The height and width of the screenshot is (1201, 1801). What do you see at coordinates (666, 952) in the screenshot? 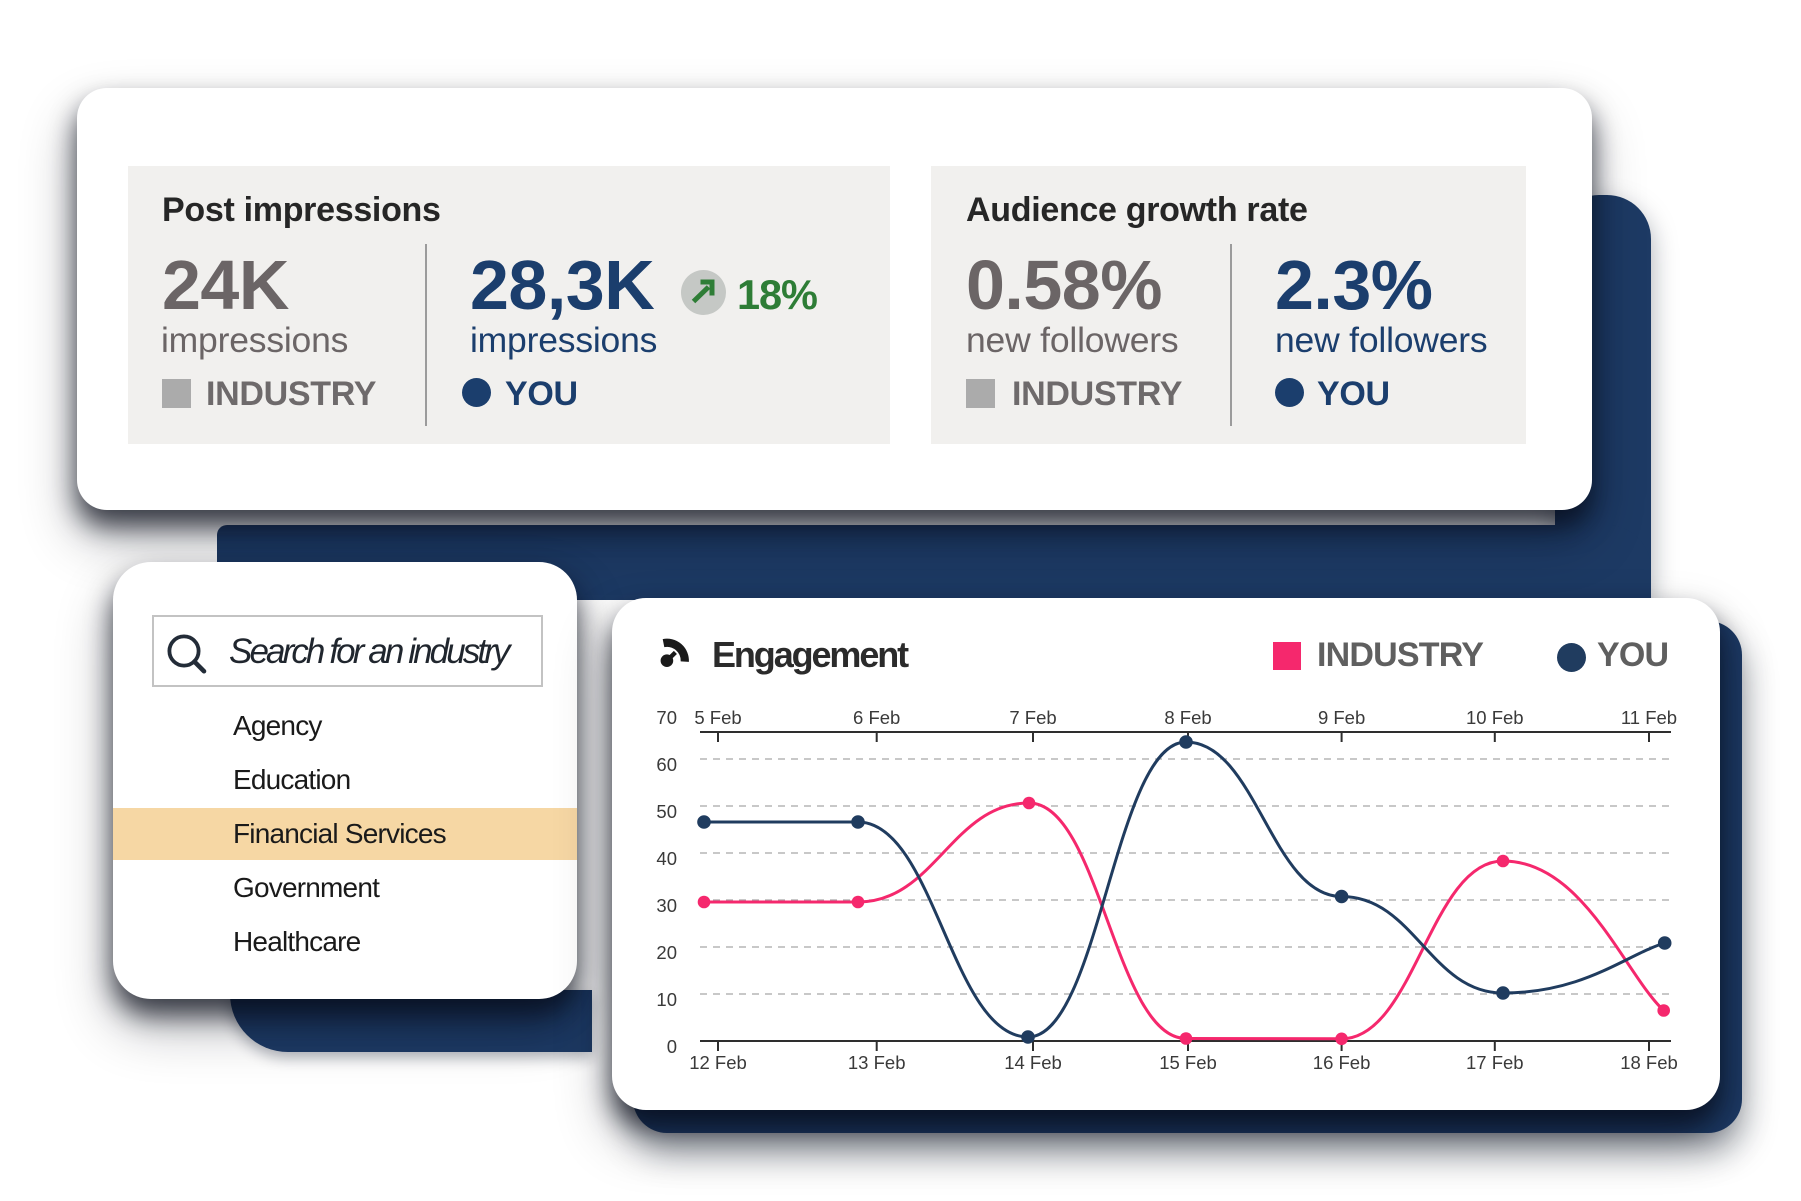
I see `svg-text: 20` at bounding box center [666, 952].